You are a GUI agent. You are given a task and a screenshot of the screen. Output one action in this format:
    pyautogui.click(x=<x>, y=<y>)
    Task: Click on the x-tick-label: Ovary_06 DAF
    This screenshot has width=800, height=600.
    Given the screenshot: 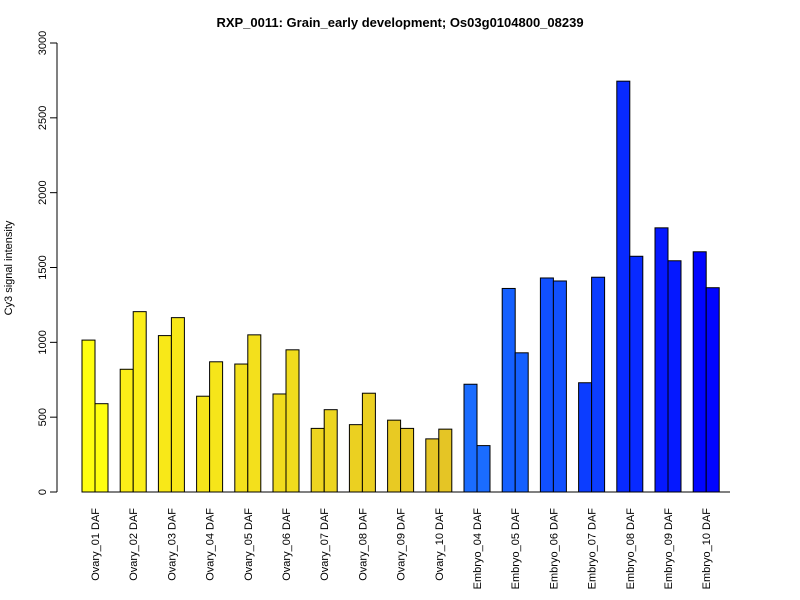 What is the action you would take?
    pyautogui.click(x=287, y=544)
    